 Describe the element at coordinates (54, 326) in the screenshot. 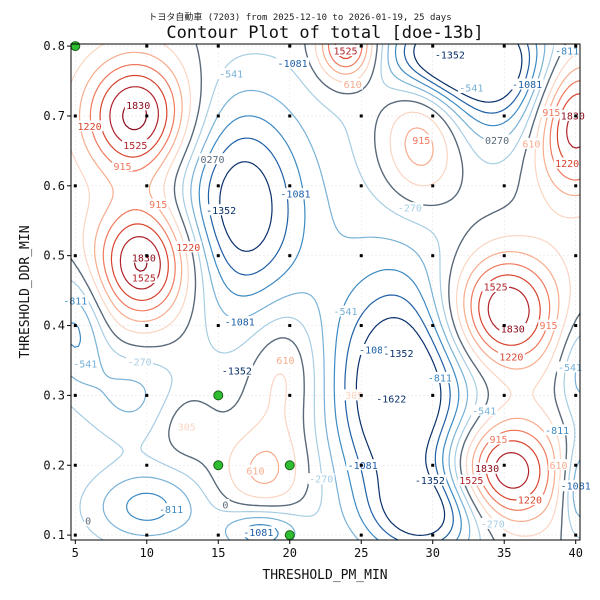

I see `y-tick-label: 0.4` at that location.